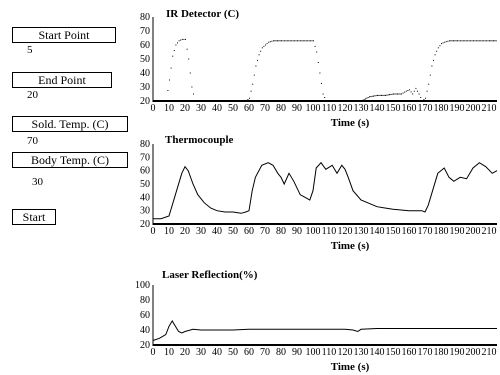  Describe the element at coordinates (281, 352) in the screenshot. I see `chart3-x-tick-label: 80` at that location.